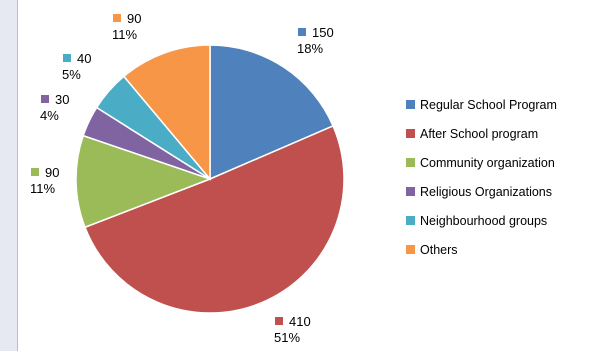 The image size is (589, 351). Describe the element at coordinates (483, 221) in the screenshot. I see `legend-entry-4: Neighbourhood groups` at that location.